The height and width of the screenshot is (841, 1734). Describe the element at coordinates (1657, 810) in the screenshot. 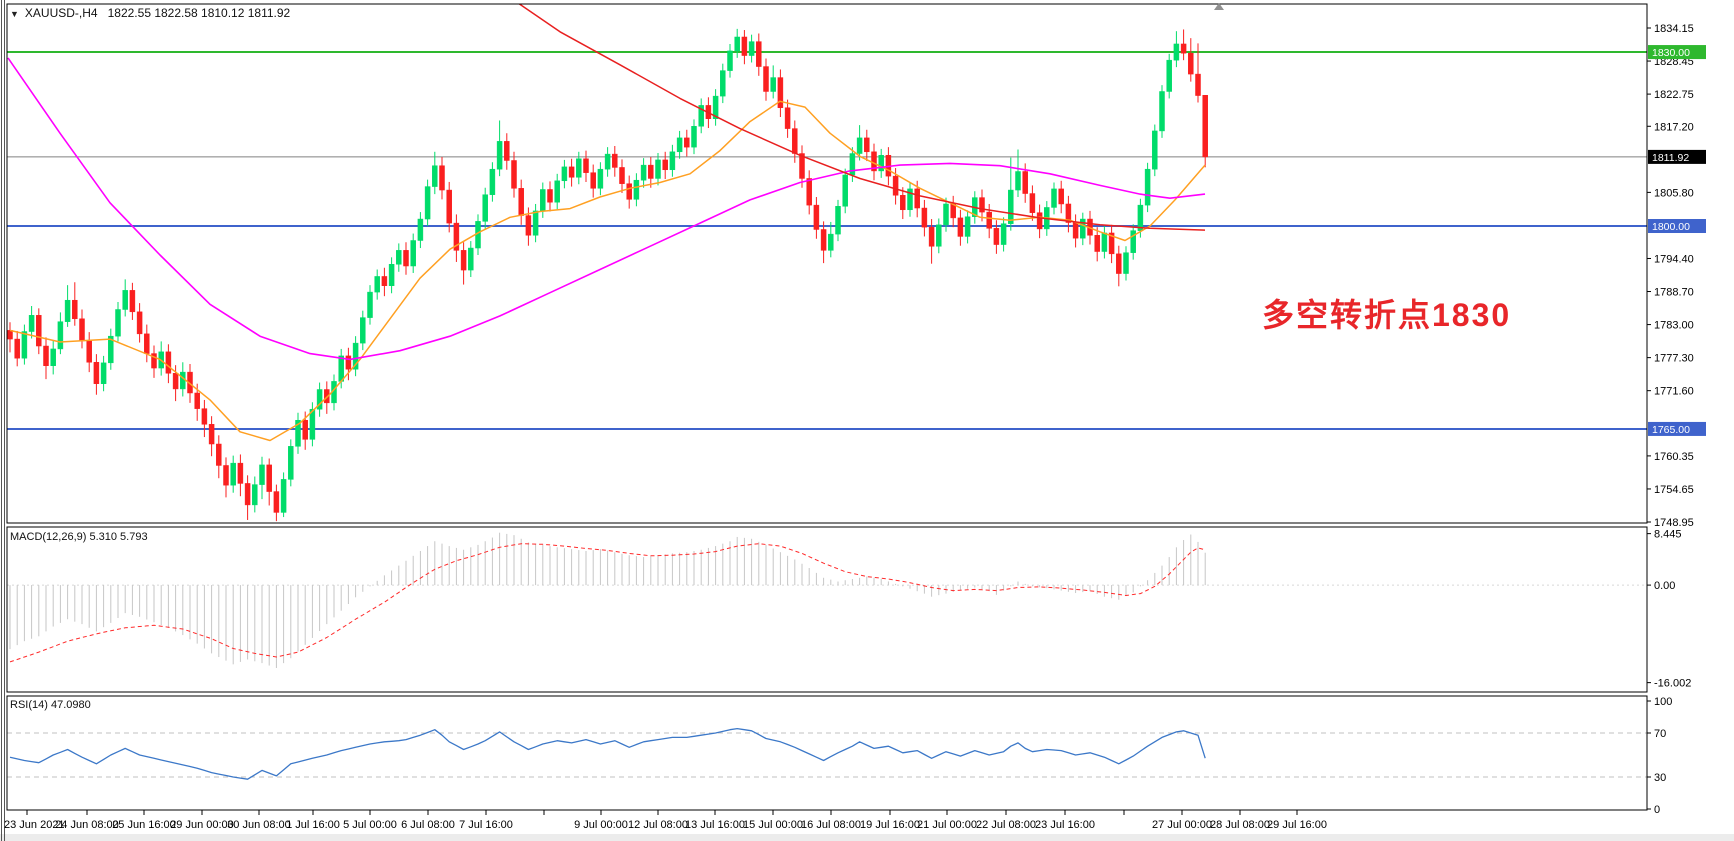

I see `rsi-axis-label: 0` at that location.